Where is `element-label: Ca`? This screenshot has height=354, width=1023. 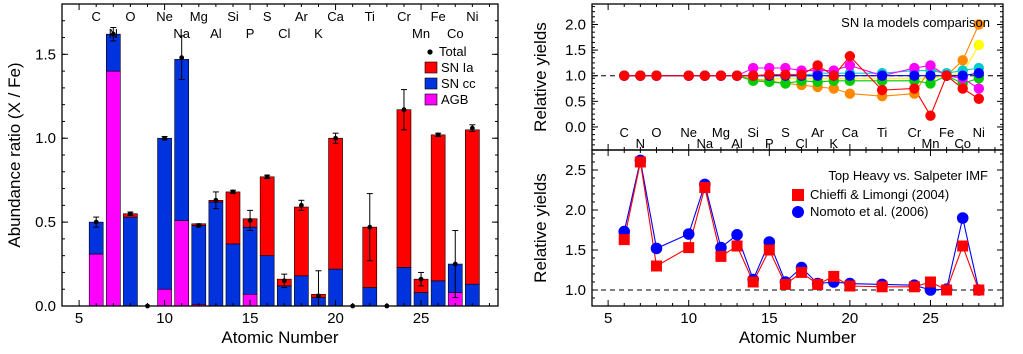
element-label: Ca is located at coordinates (335, 16).